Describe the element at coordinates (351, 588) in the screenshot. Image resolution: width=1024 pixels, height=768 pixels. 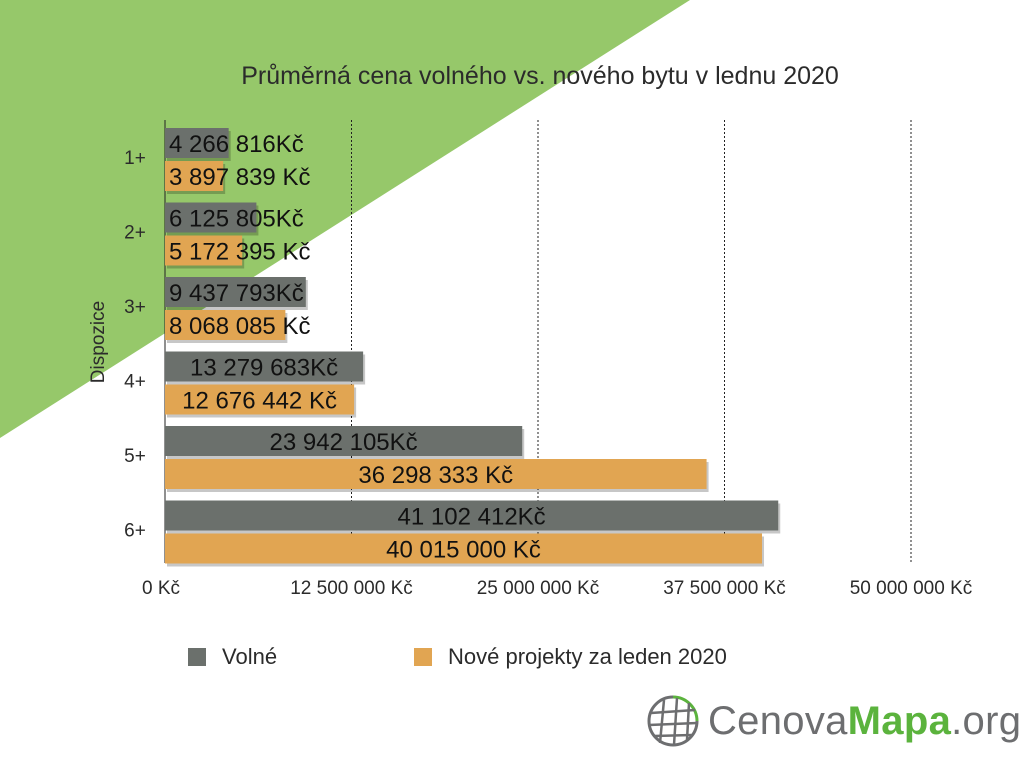
I see `x-tick-label: 12 500 000 Kč` at that location.